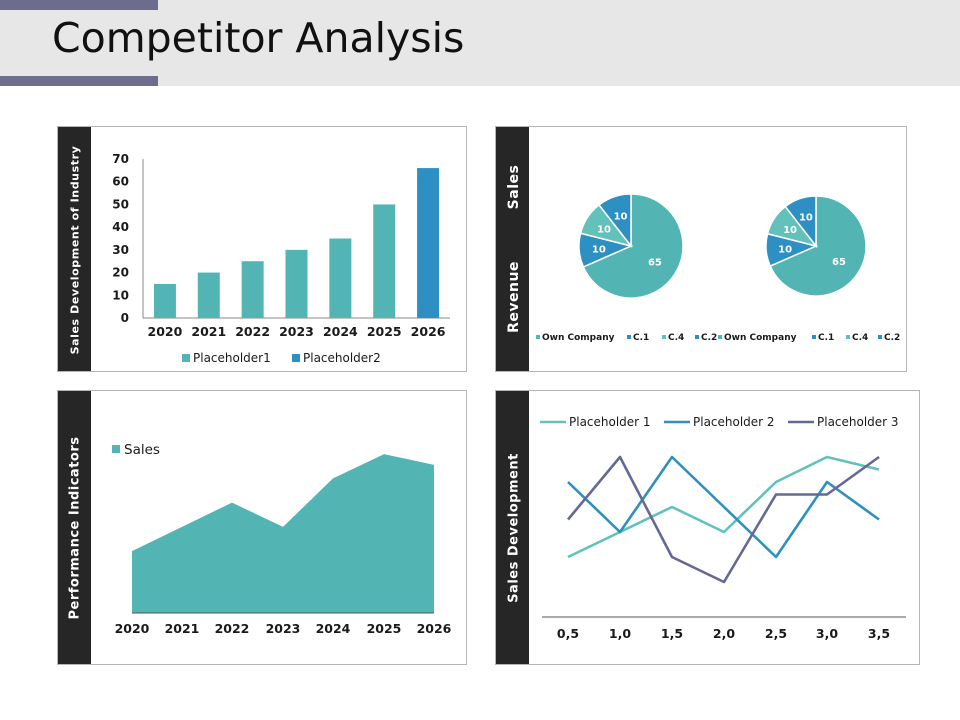  What do you see at coordinates (384, 331) in the screenshot?
I see `bar-x-tick-label: 2025` at bounding box center [384, 331].